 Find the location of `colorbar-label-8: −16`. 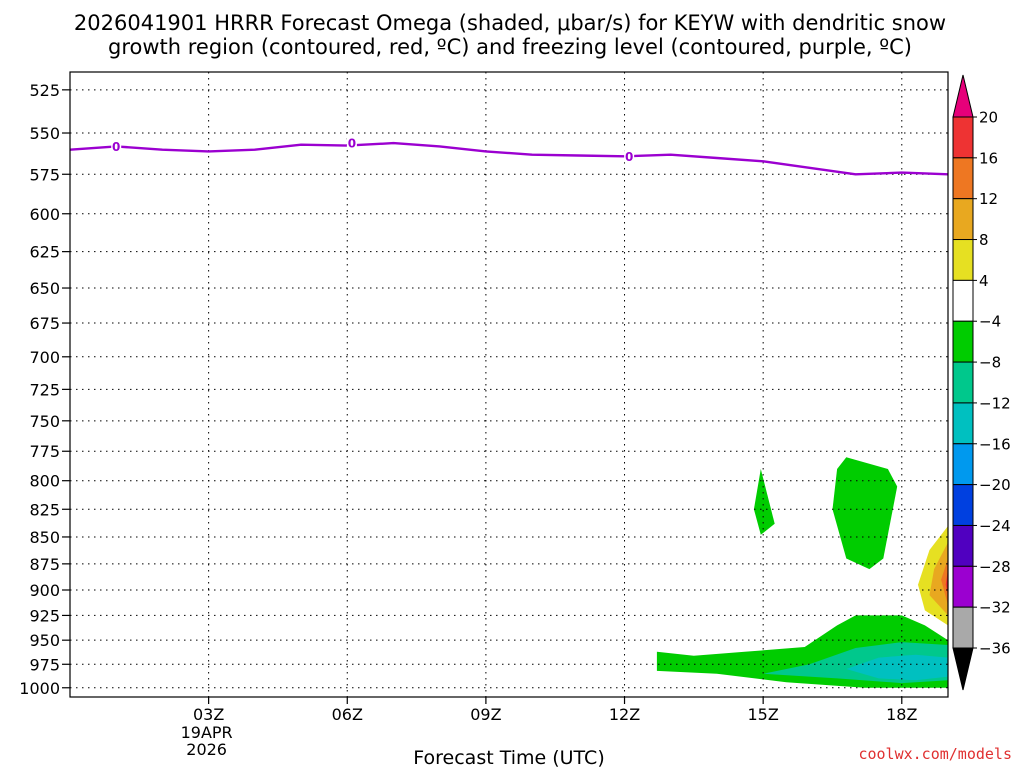

colorbar-label-8: −16 is located at coordinates (995, 444).